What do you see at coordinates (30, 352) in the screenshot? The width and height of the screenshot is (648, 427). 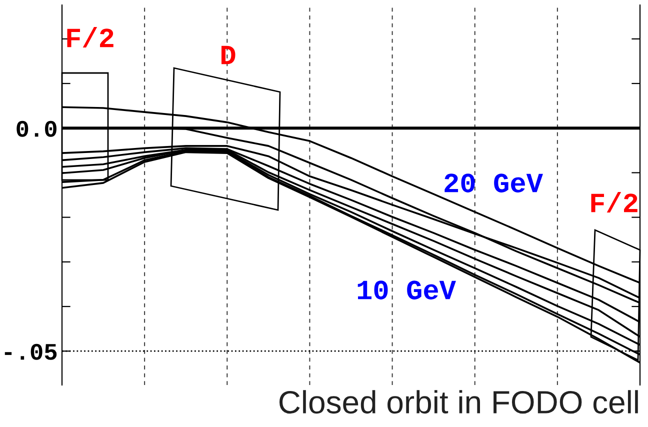 I see `y-tick-label: -.05` at bounding box center [30, 352].